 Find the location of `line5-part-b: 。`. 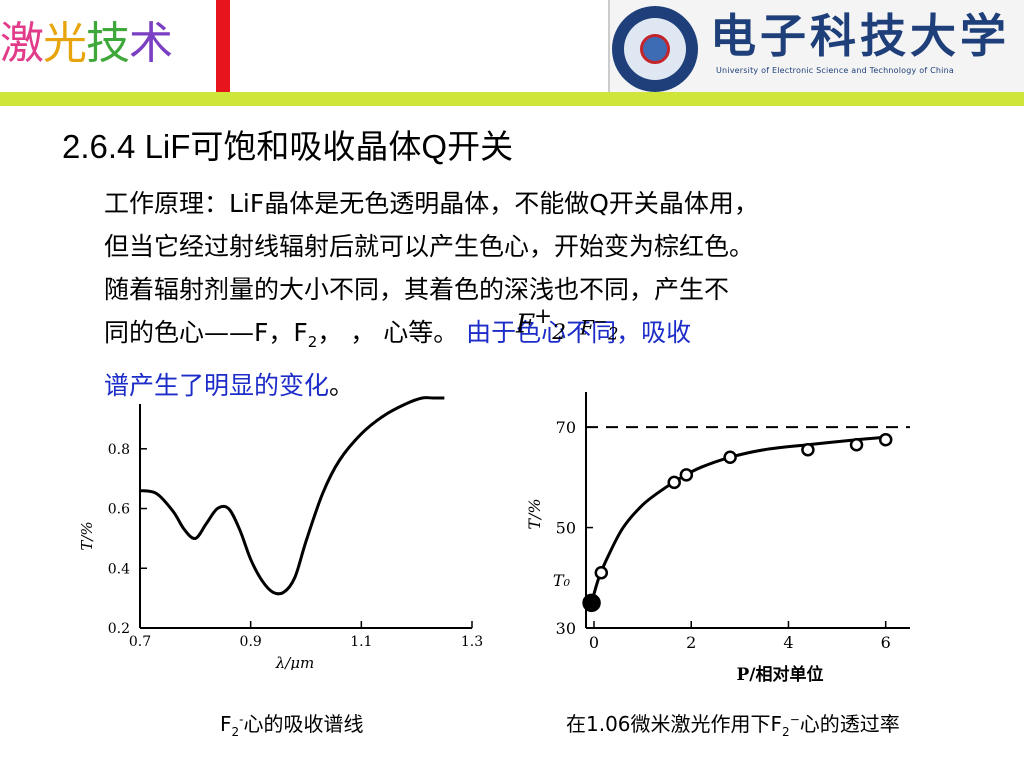

line5-part-b: 。 is located at coordinates (342, 385).